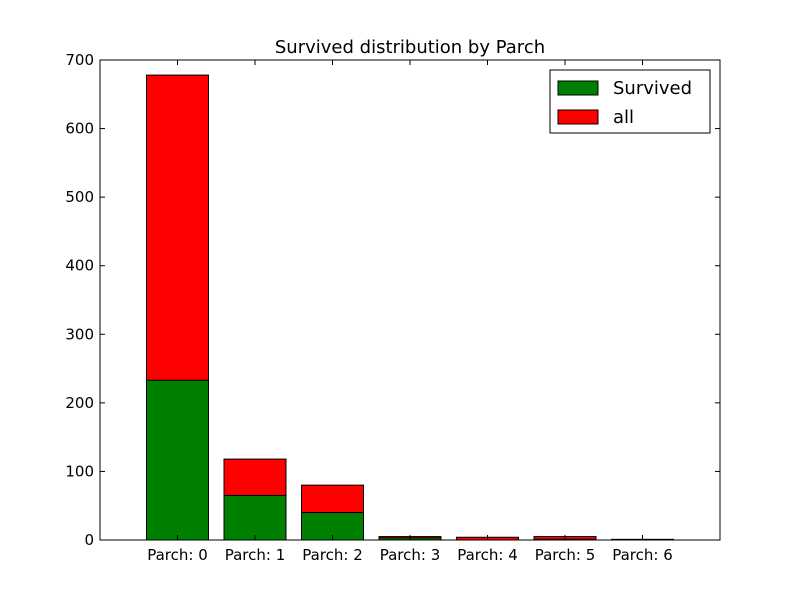 This screenshot has width=800, height=600. What do you see at coordinates (79, 197) in the screenshot?
I see `y-tick-label: 500` at bounding box center [79, 197].